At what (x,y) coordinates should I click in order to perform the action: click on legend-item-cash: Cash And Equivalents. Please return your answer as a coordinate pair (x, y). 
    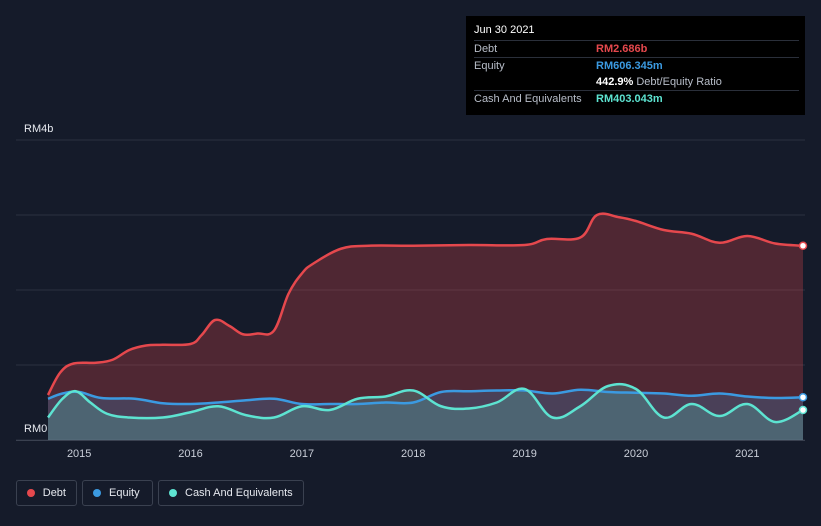
    Looking at the image, I should click on (231, 493).